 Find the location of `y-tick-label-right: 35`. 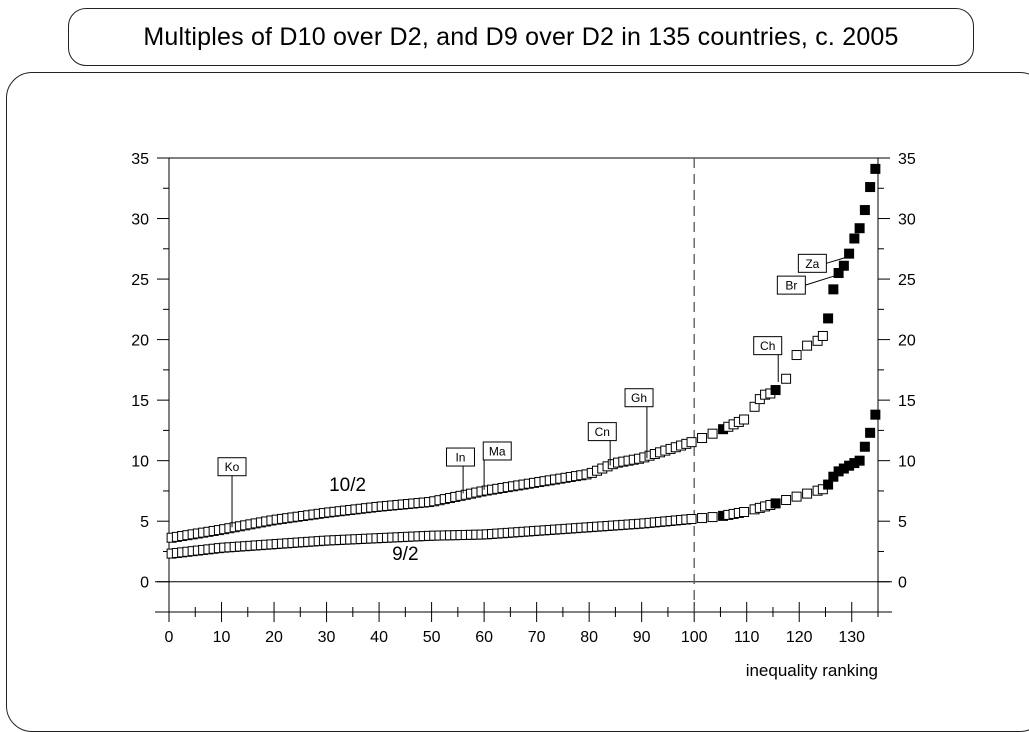

y-tick-label-right: 35 is located at coordinates (907, 159).